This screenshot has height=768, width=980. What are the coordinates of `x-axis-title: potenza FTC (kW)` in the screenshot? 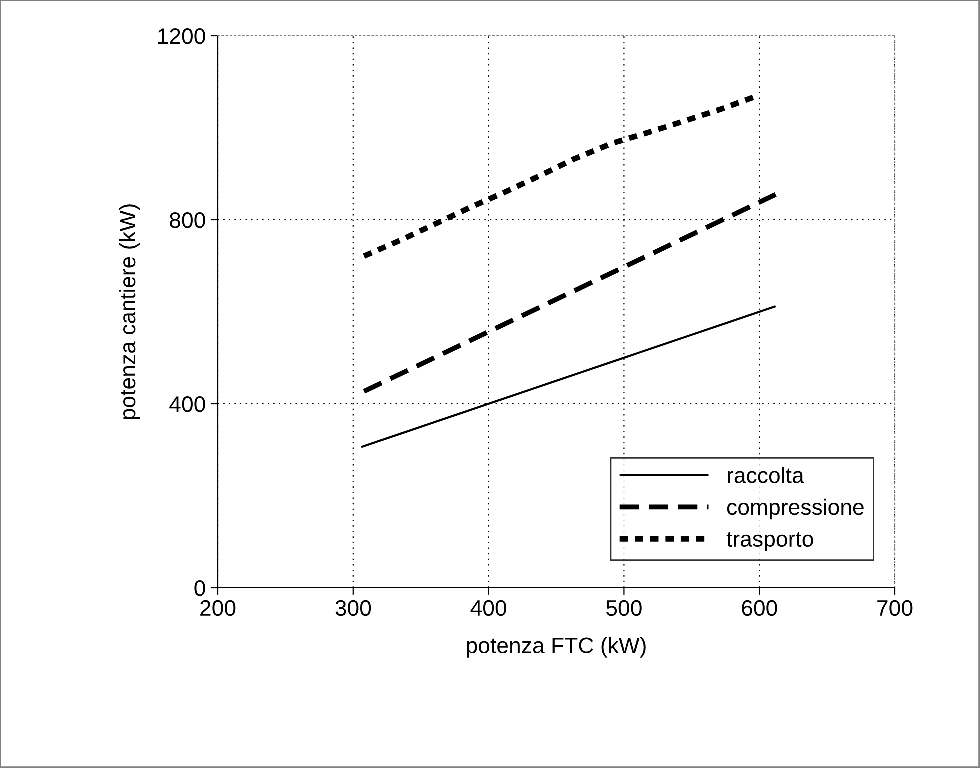 It's located at (556, 647).